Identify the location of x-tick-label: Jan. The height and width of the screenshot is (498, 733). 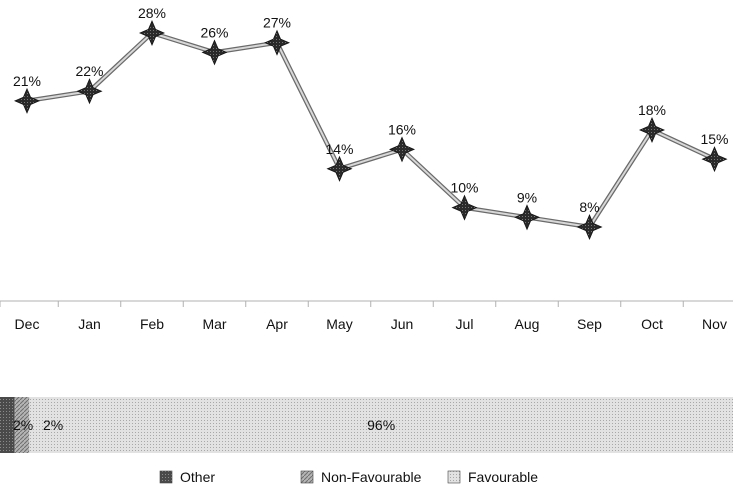
(89, 324).